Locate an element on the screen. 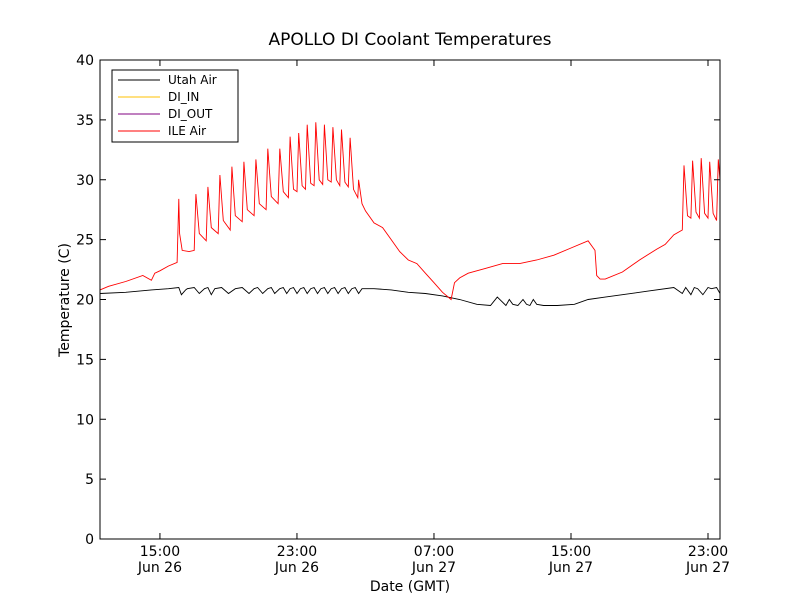 This screenshot has width=800, height=600. y-tick-label: 35 is located at coordinates (85, 121).